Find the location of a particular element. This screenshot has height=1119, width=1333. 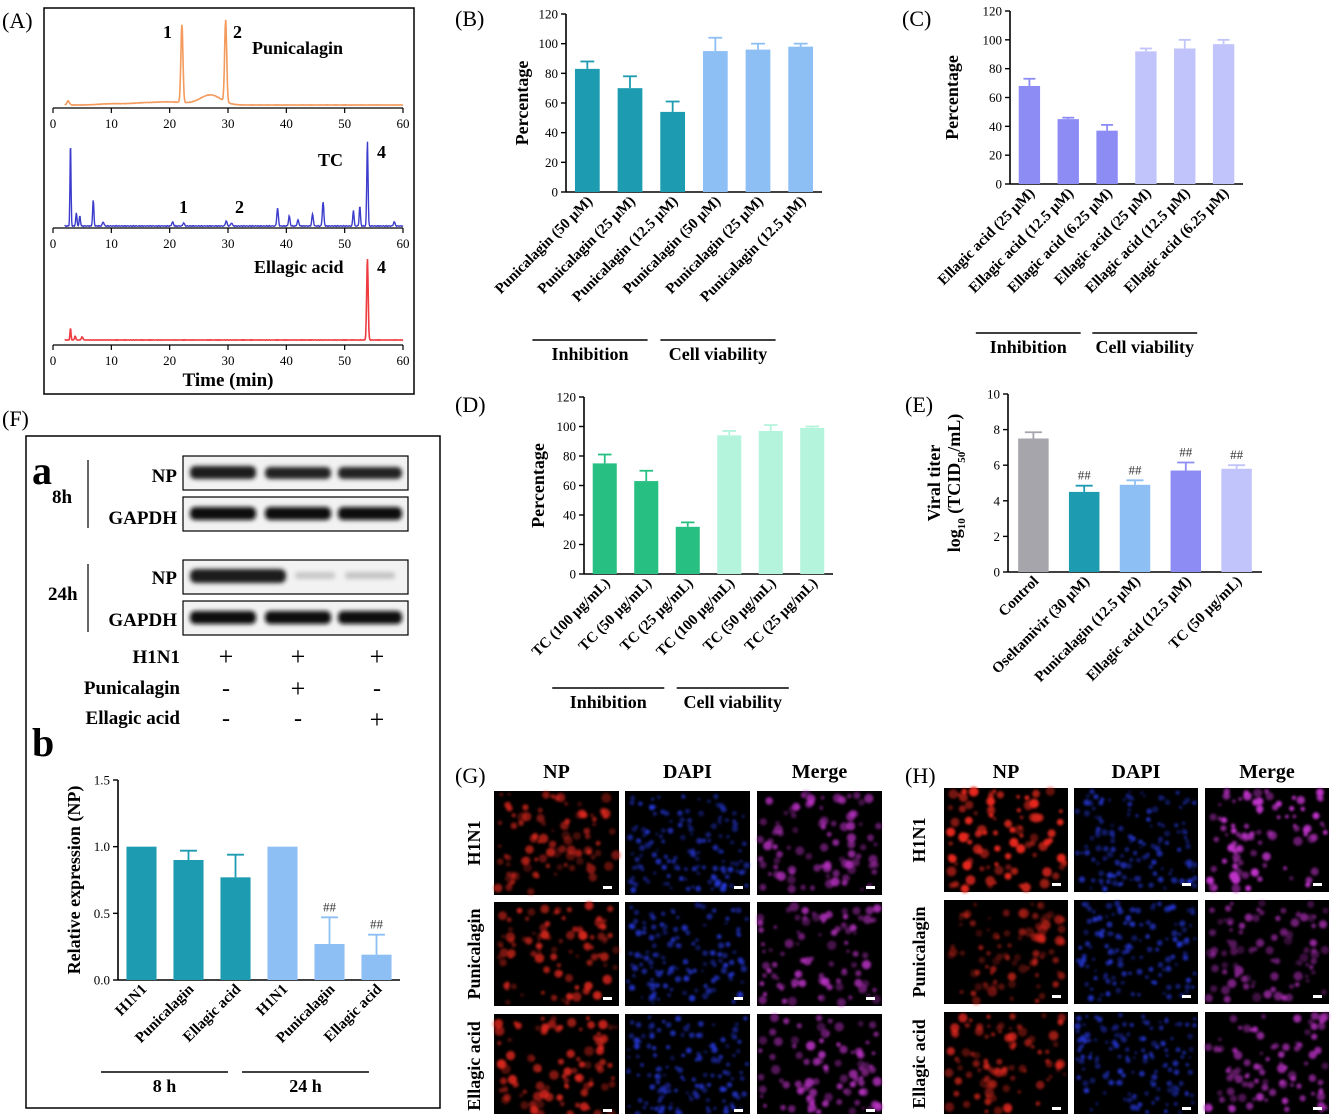

panel-g-letter: (G) is located at coordinates (470, 775).